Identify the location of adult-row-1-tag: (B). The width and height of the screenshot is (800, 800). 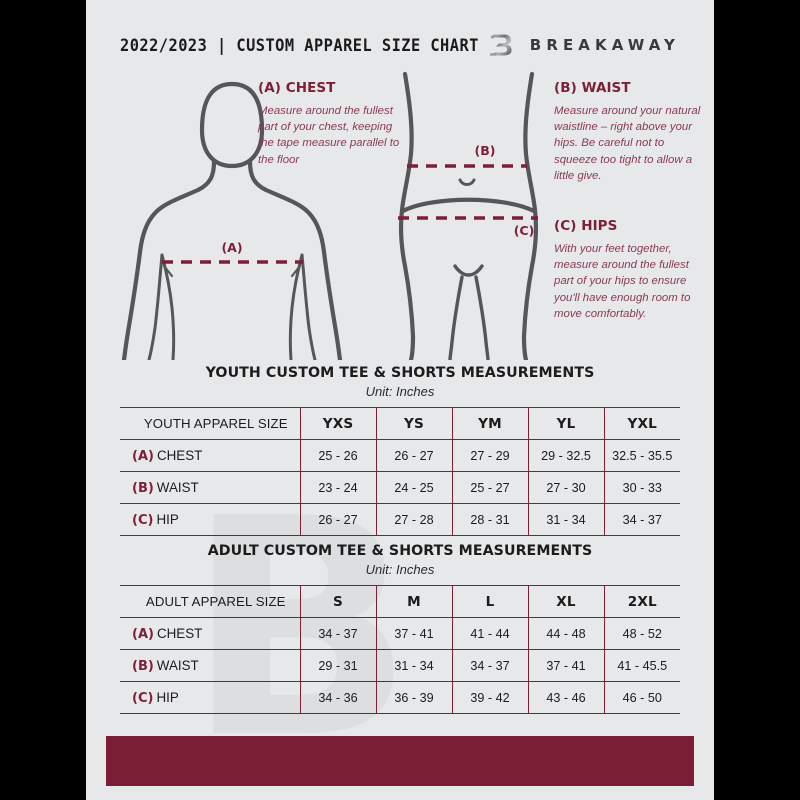
(143, 666).